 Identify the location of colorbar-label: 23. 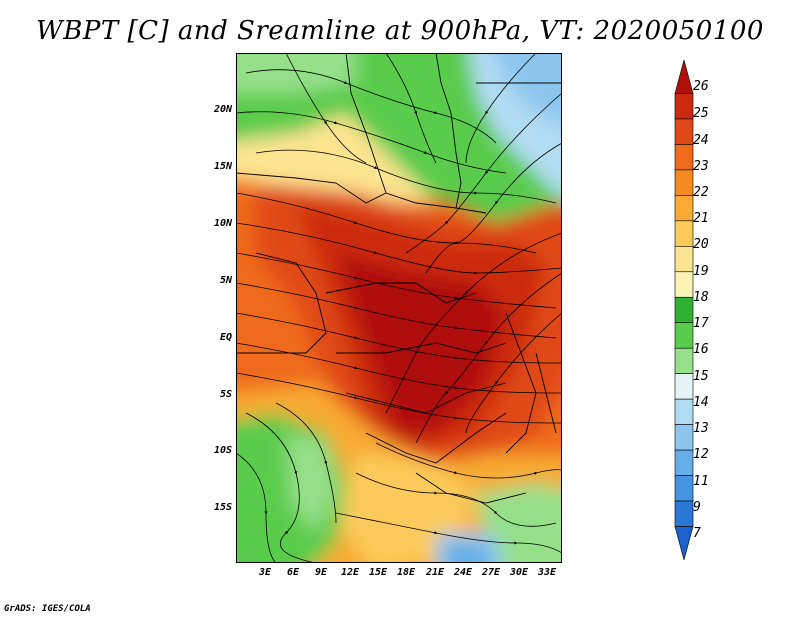
(701, 166).